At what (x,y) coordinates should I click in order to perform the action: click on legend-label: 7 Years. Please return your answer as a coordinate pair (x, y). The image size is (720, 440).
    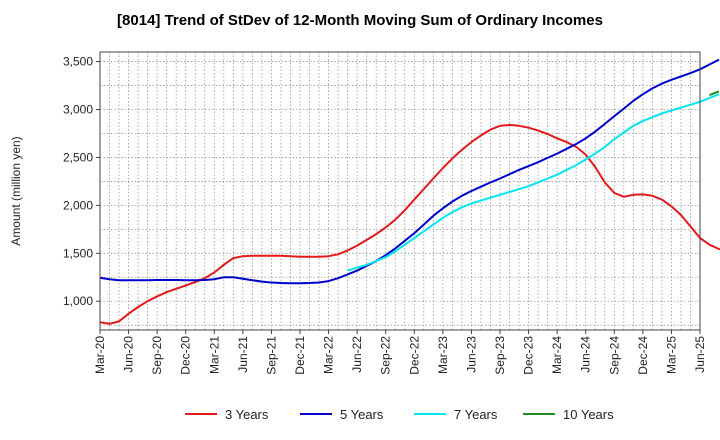
    Looking at the image, I should click on (476, 414).